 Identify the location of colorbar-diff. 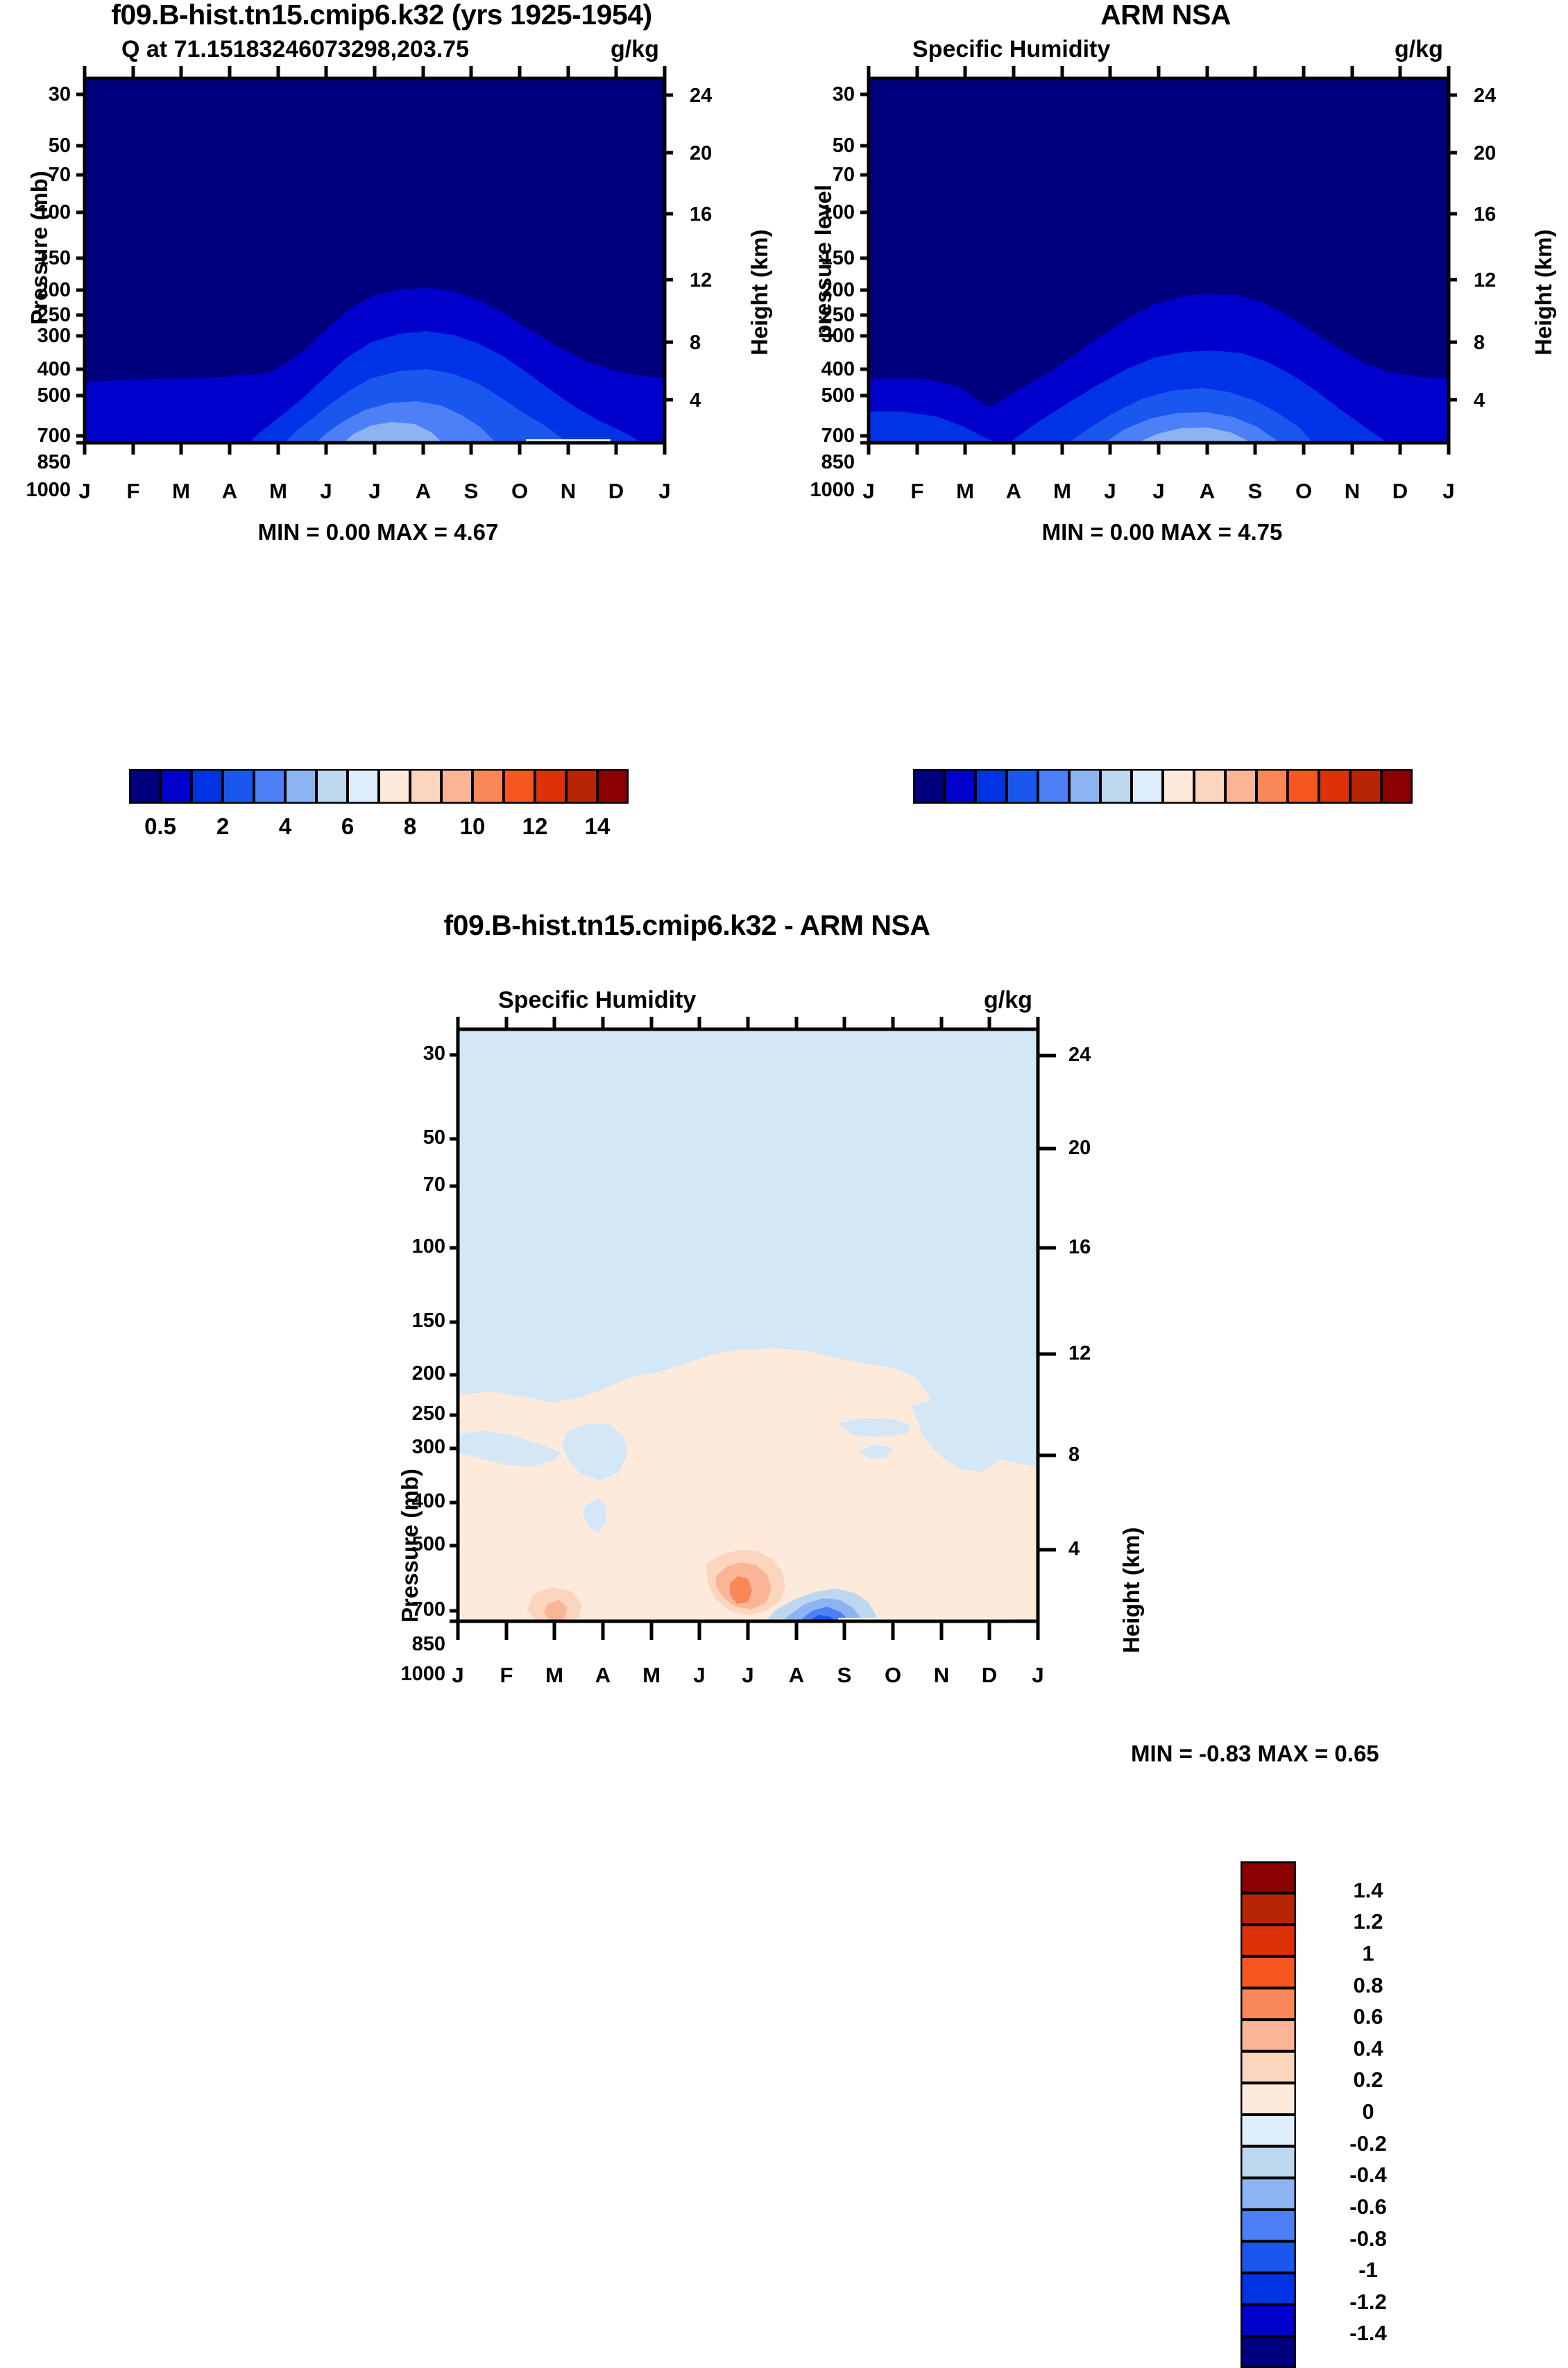
(1268, 2114).